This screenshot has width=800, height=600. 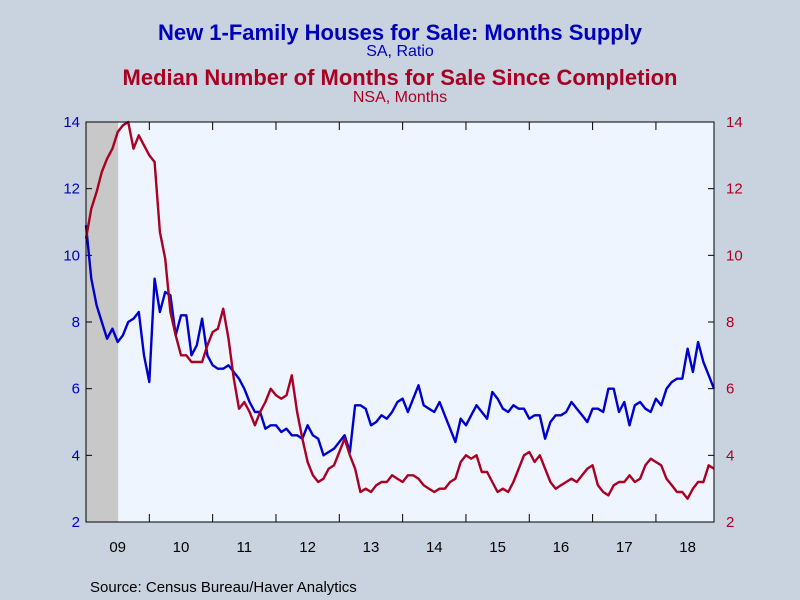 What do you see at coordinates (307, 547) in the screenshot?
I see `x-tick-label: 12` at bounding box center [307, 547].